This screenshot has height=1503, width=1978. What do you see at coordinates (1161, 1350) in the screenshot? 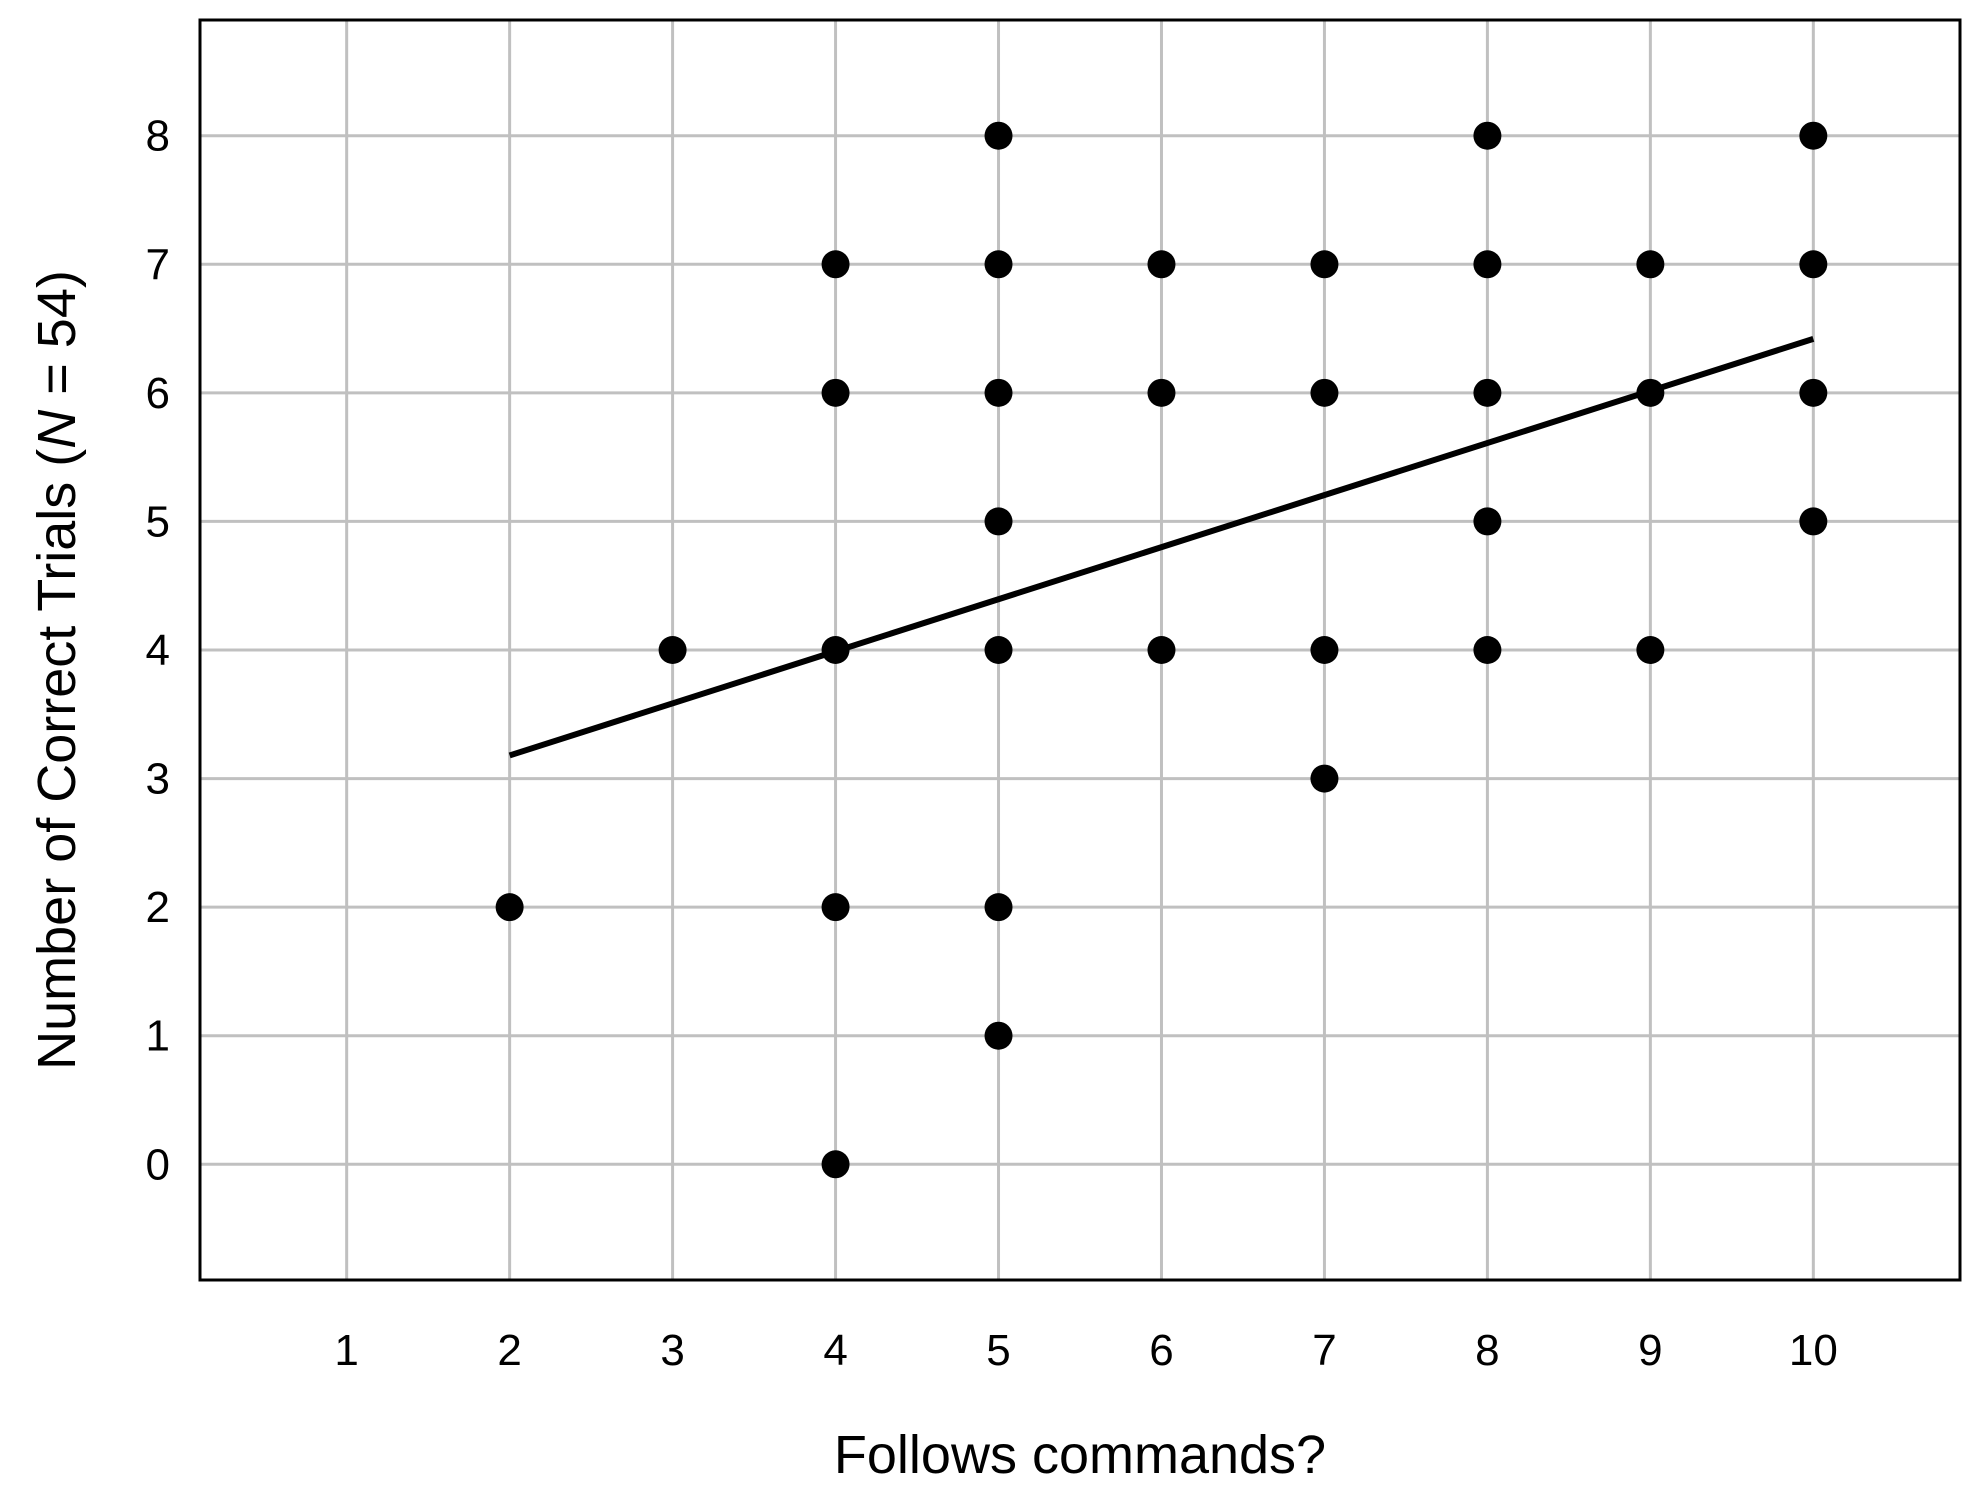
I see `x-tick-label: 6` at bounding box center [1161, 1350].